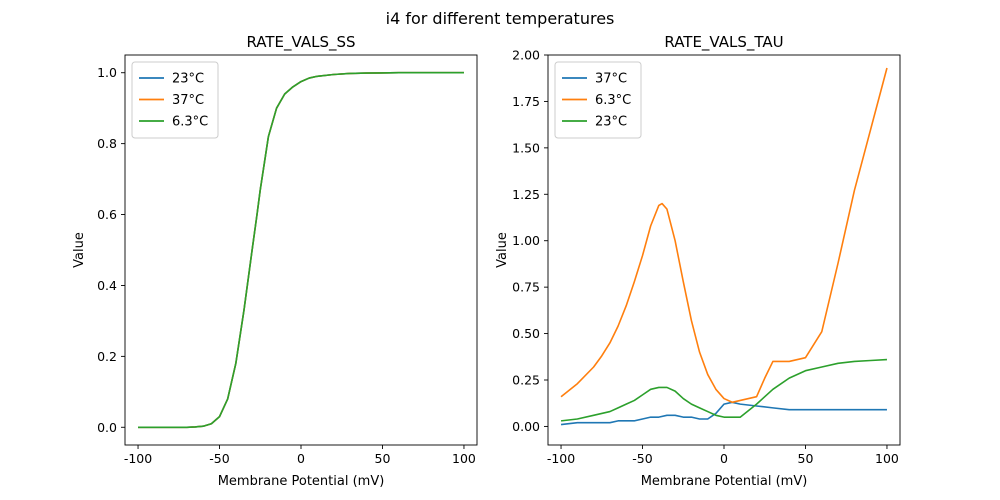  I want to click on y-tick-label: 0.2, so click(107, 356).